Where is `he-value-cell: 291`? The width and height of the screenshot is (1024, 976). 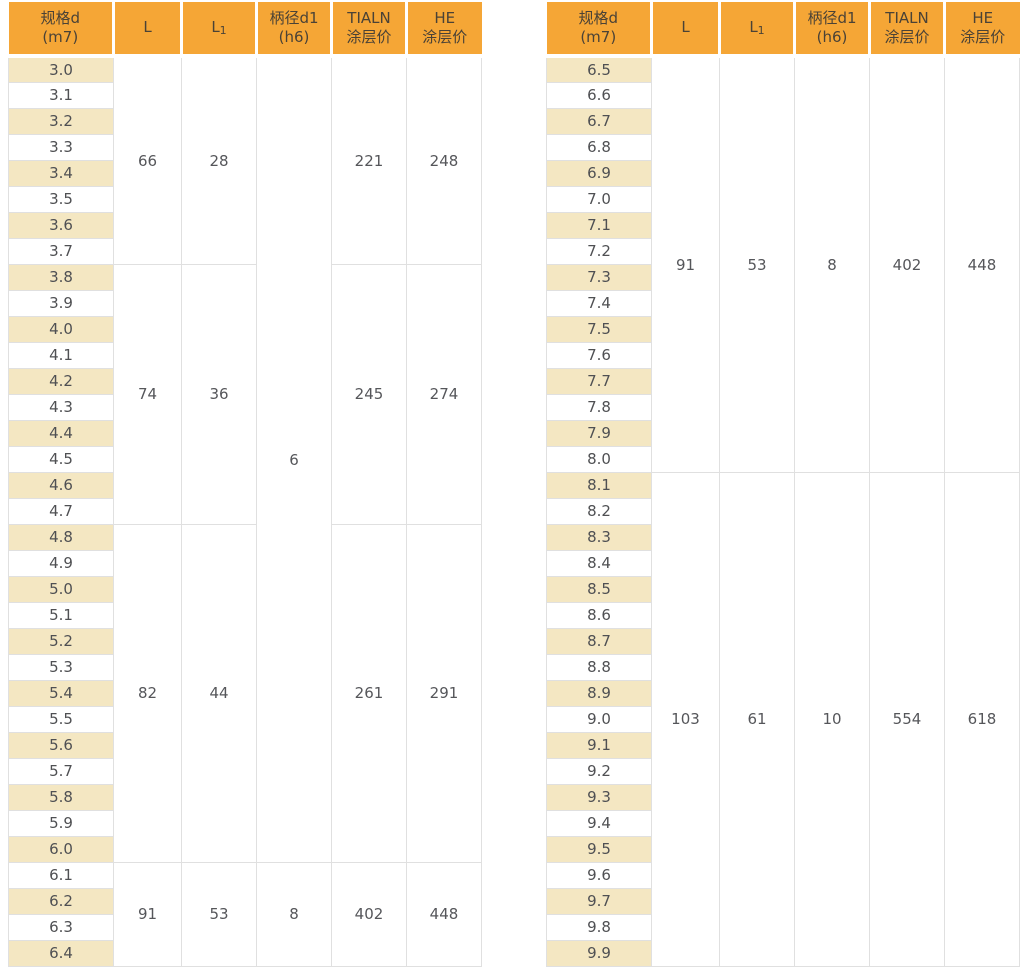 he-value-cell: 291 is located at coordinates (444, 693).